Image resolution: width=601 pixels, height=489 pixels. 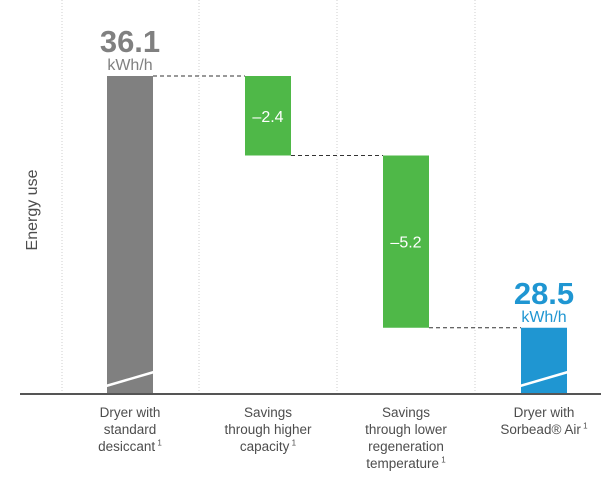 What do you see at coordinates (337, 379) in the screenshot?
I see `axis-breaks` at bounding box center [337, 379].